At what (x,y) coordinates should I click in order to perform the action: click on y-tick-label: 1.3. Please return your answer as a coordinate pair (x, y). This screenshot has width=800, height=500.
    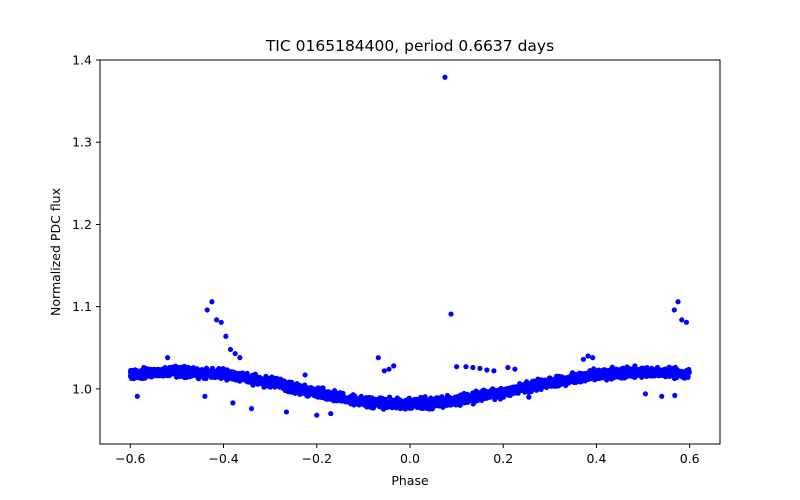
    Looking at the image, I should click on (82, 142).